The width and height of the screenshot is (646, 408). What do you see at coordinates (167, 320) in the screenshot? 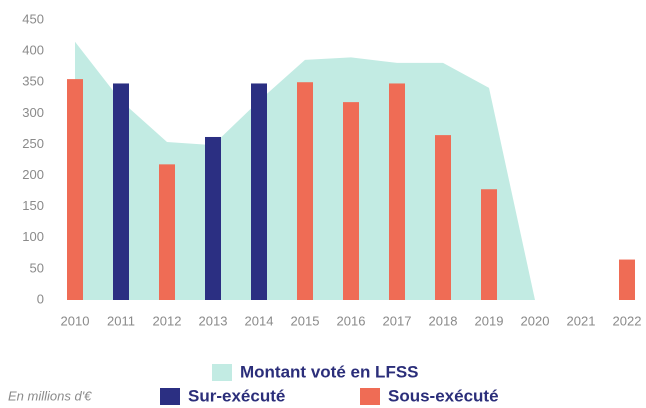
I see `x-tick-label: 2012` at bounding box center [167, 320].